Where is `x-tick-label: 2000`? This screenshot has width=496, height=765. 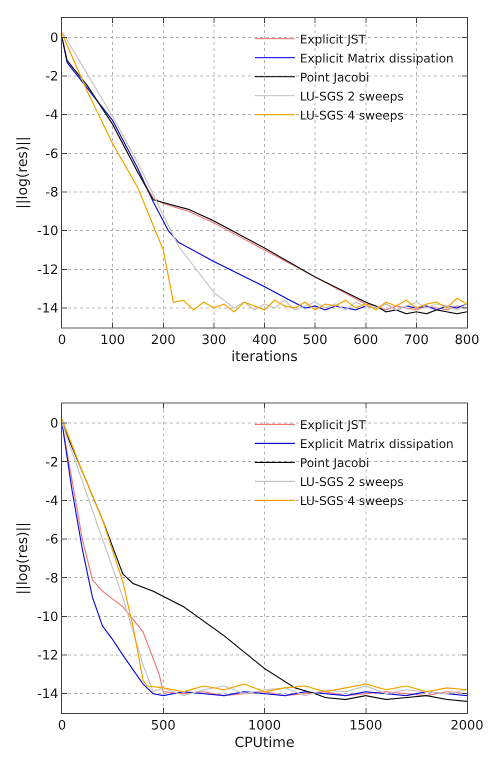 x-tick-label: 2000 is located at coordinates (467, 726).